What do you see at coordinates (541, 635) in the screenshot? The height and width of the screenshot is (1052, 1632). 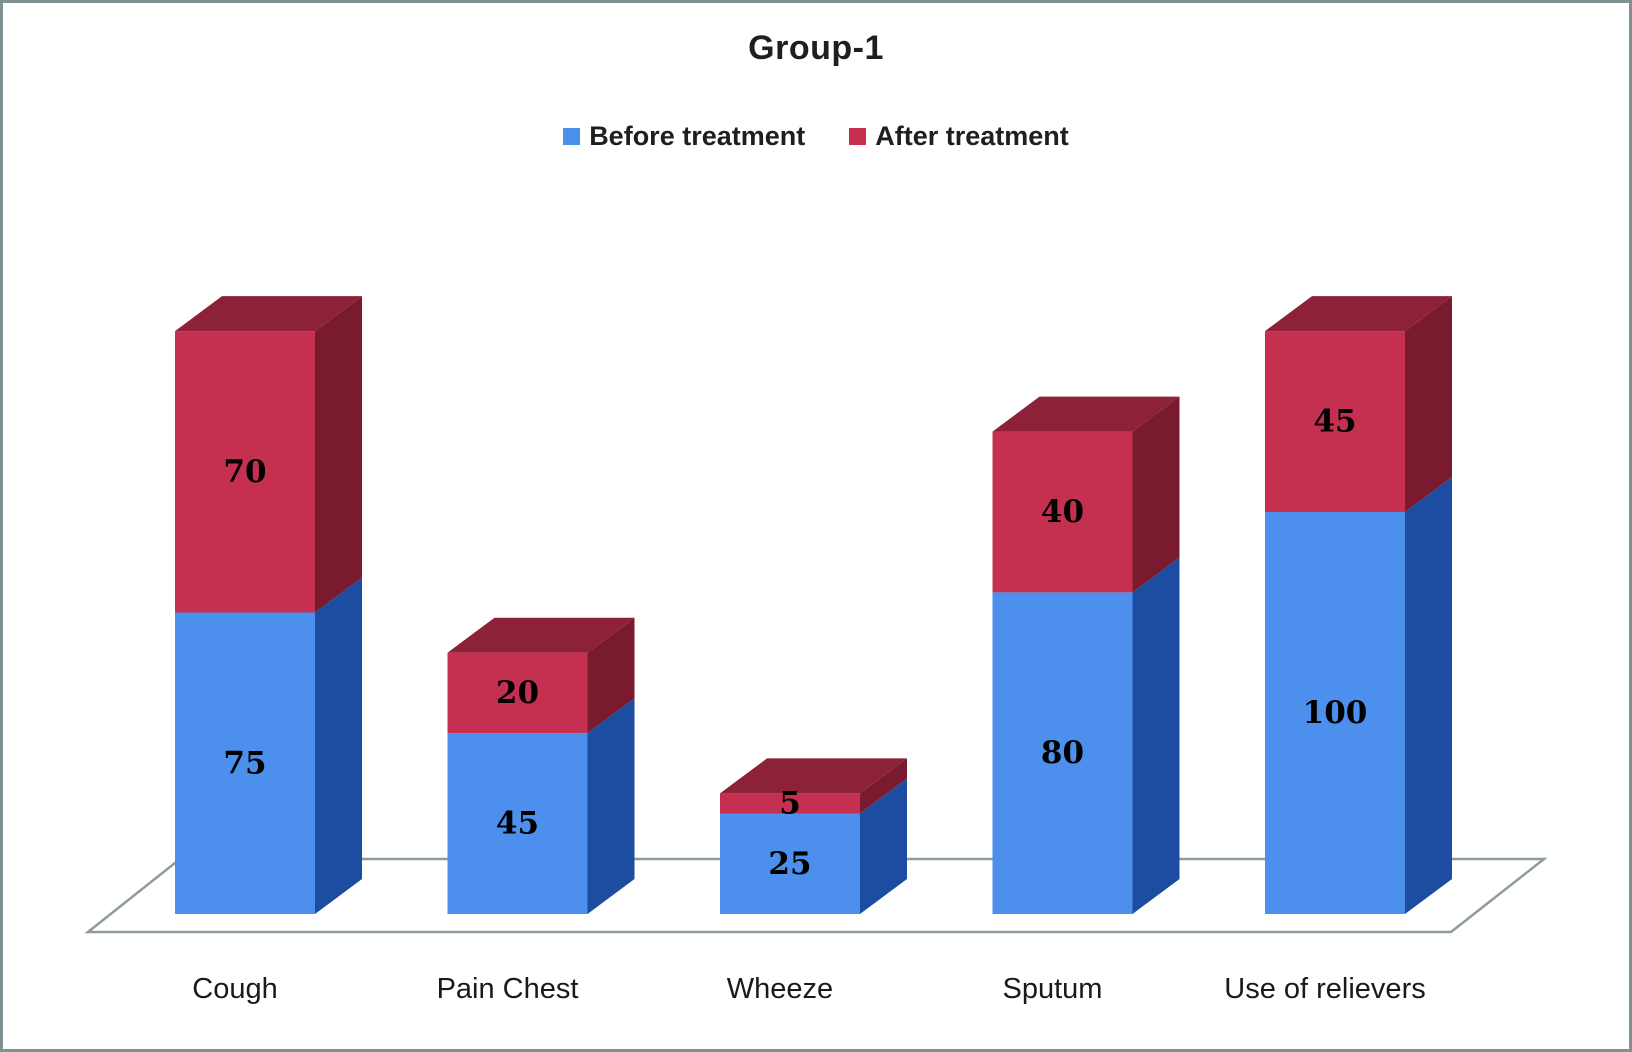 I see `bar-top-after-treatment-pain-chest` at bounding box center [541, 635].